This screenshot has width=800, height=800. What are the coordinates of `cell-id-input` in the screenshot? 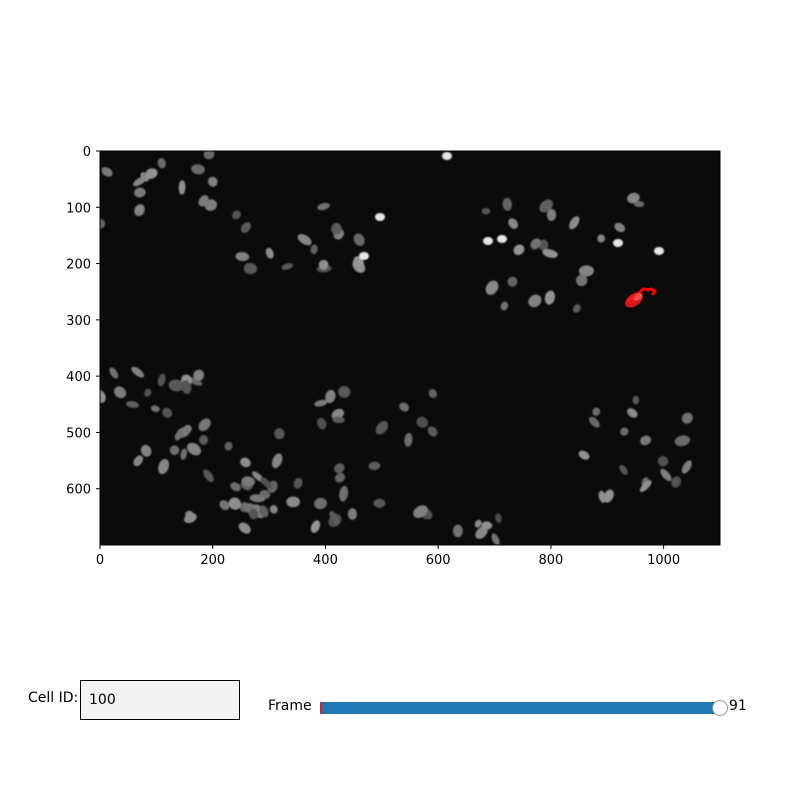 It's located at (160, 700).